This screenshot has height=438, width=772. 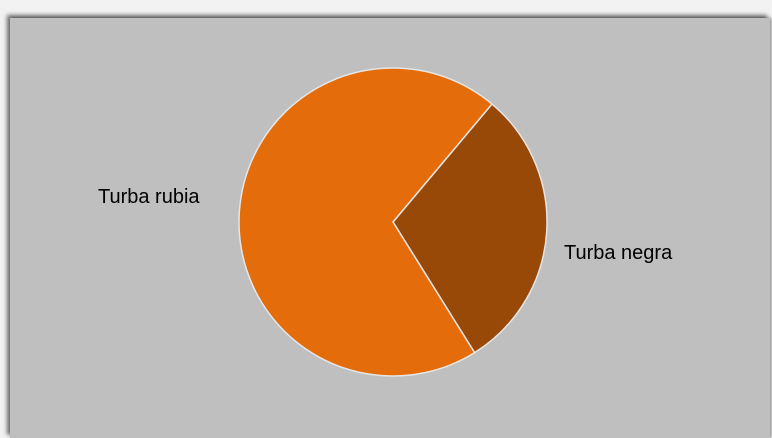 What do you see at coordinates (149, 197) in the screenshot?
I see `slice-label-turba-rubia: Turba rubia` at bounding box center [149, 197].